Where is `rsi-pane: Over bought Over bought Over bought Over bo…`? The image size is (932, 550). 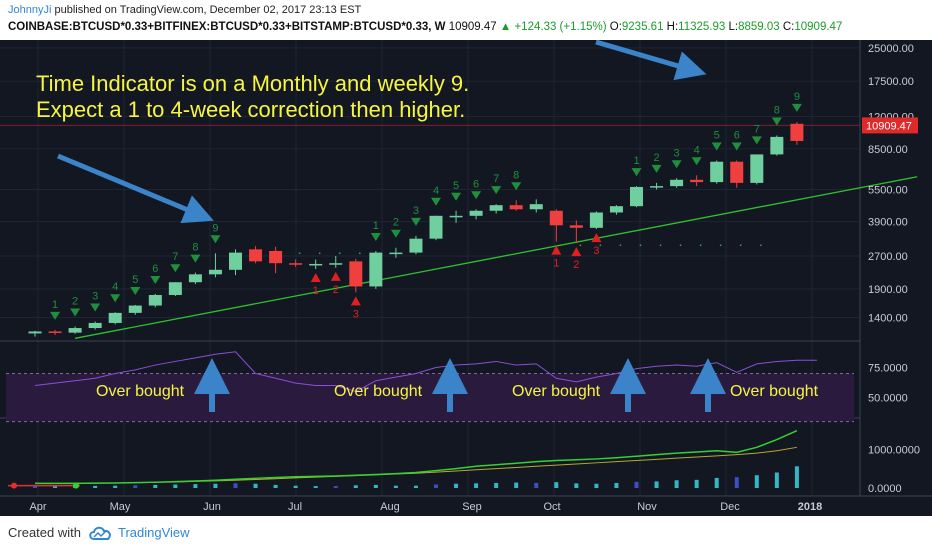 rsi-pane: Over bought Over bought Over bought Over bo… is located at coordinates (430, 387).